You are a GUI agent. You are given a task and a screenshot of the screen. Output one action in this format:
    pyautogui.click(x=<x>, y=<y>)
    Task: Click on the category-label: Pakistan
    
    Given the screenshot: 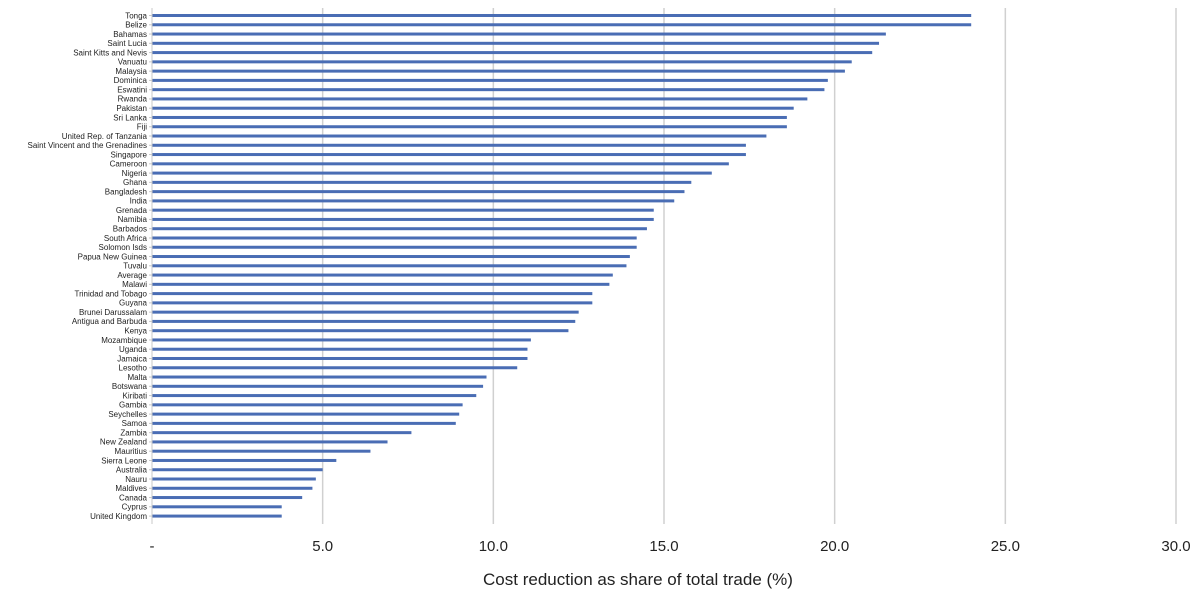 What is the action you would take?
    pyautogui.click(x=131, y=108)
    